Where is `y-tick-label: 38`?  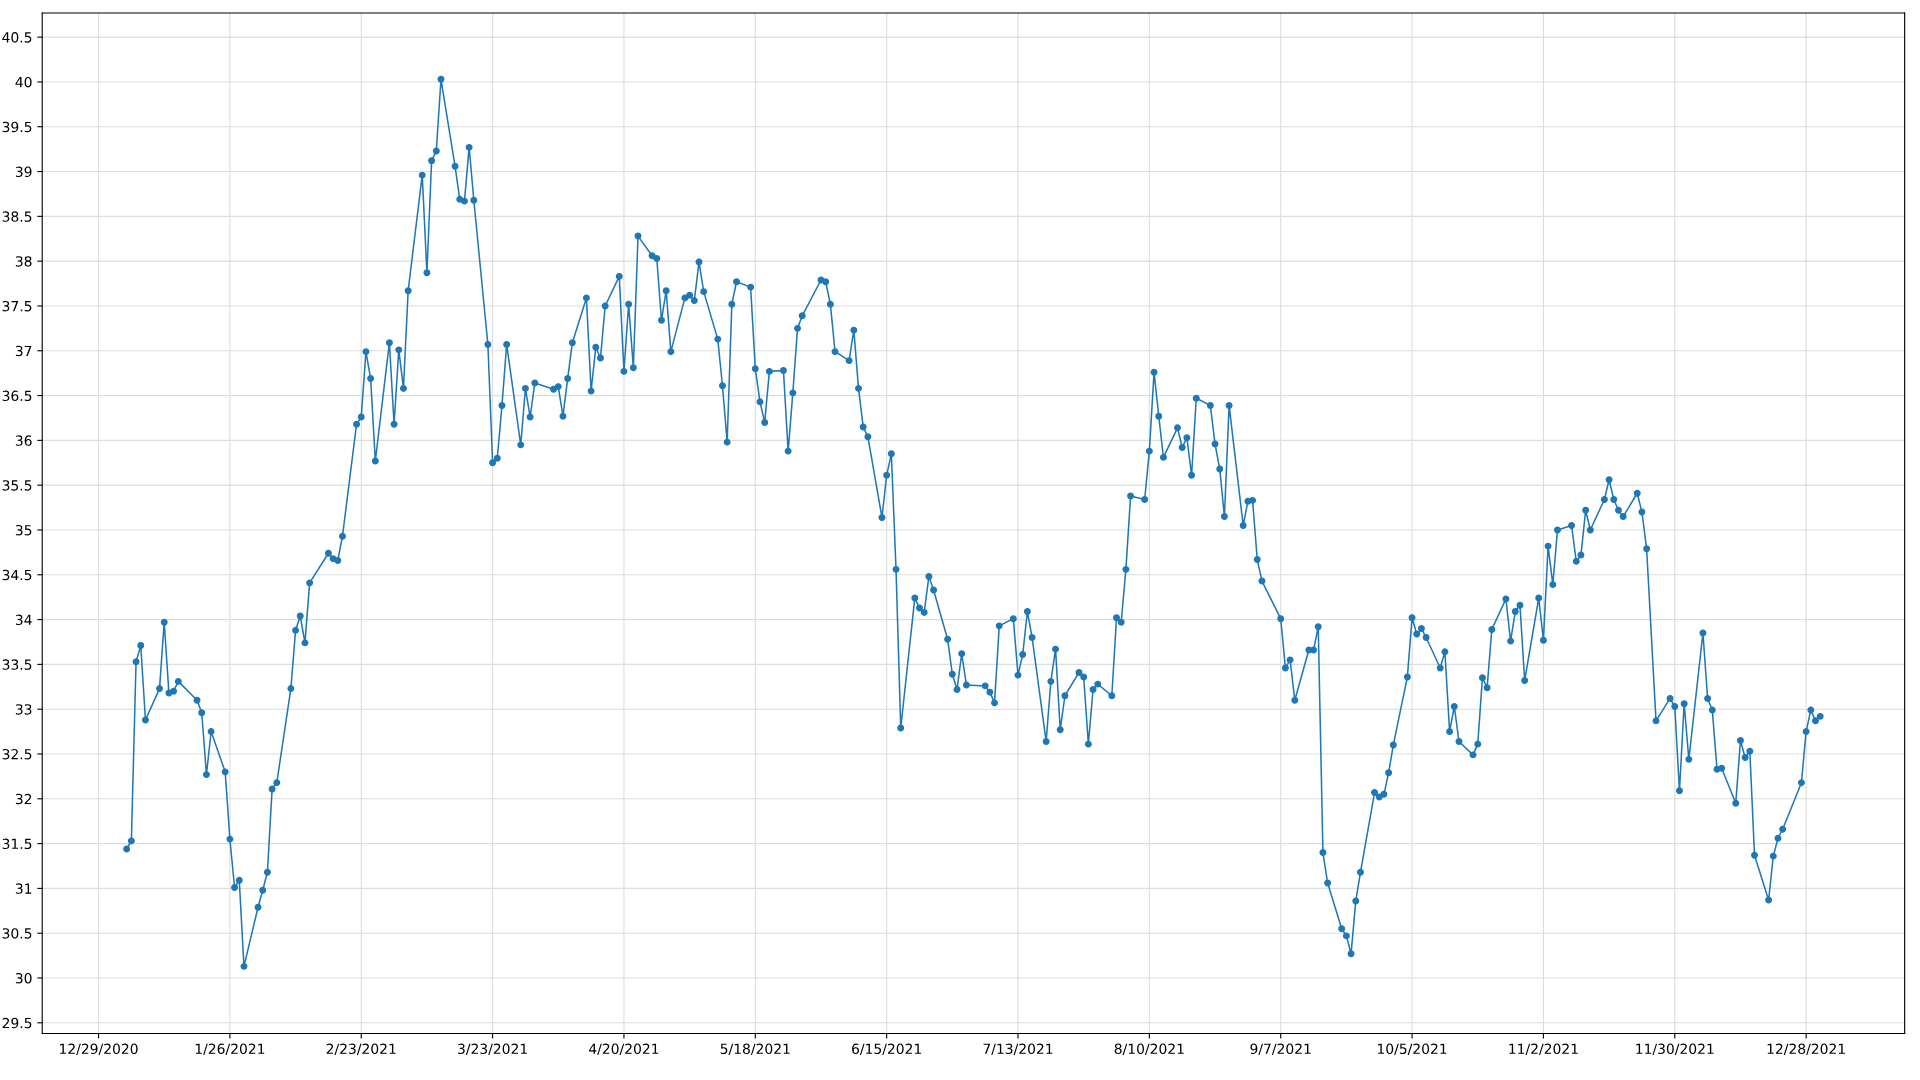 y-tick-label: 38 is located at coordinates (23, 261).